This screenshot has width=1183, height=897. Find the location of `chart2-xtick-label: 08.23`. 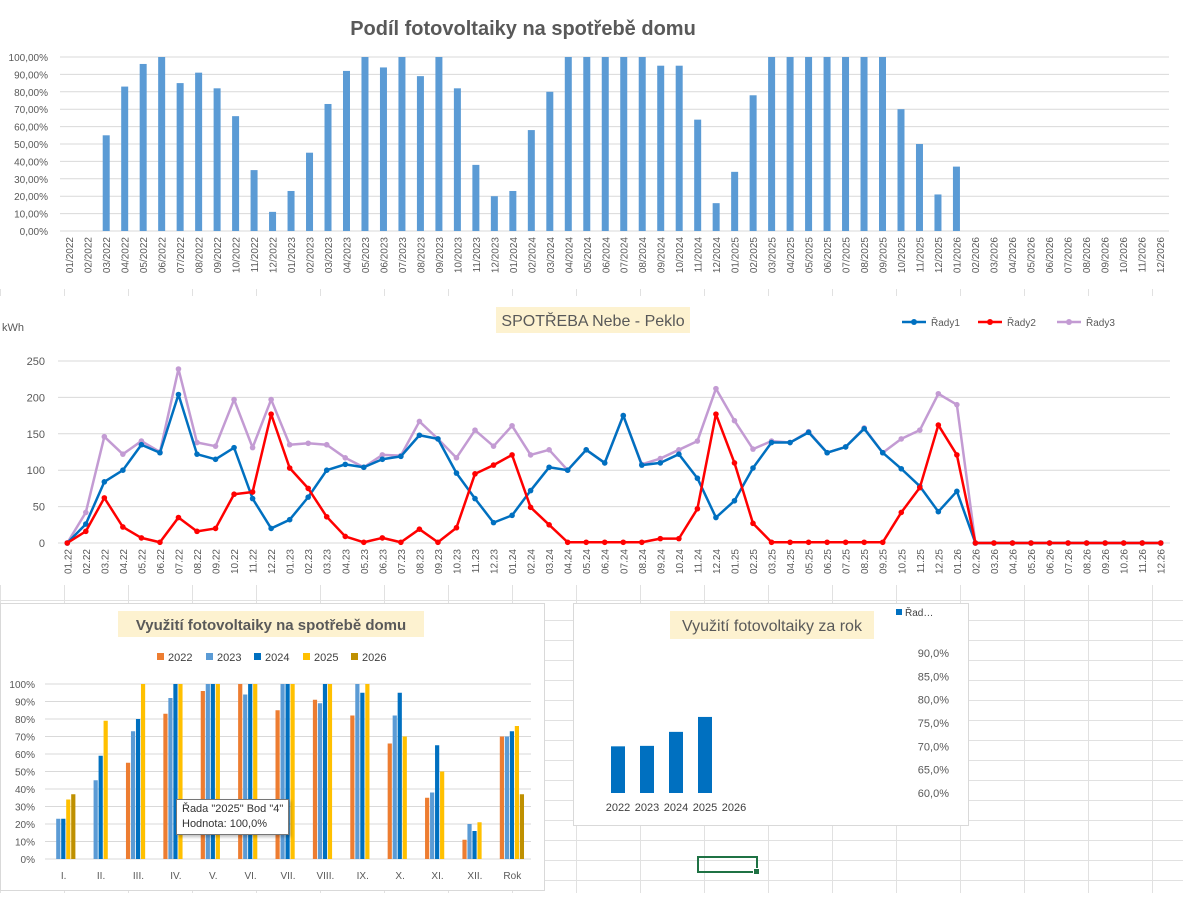

chart2-xtick-label: 08.23 is located at coordinates (420, 561).